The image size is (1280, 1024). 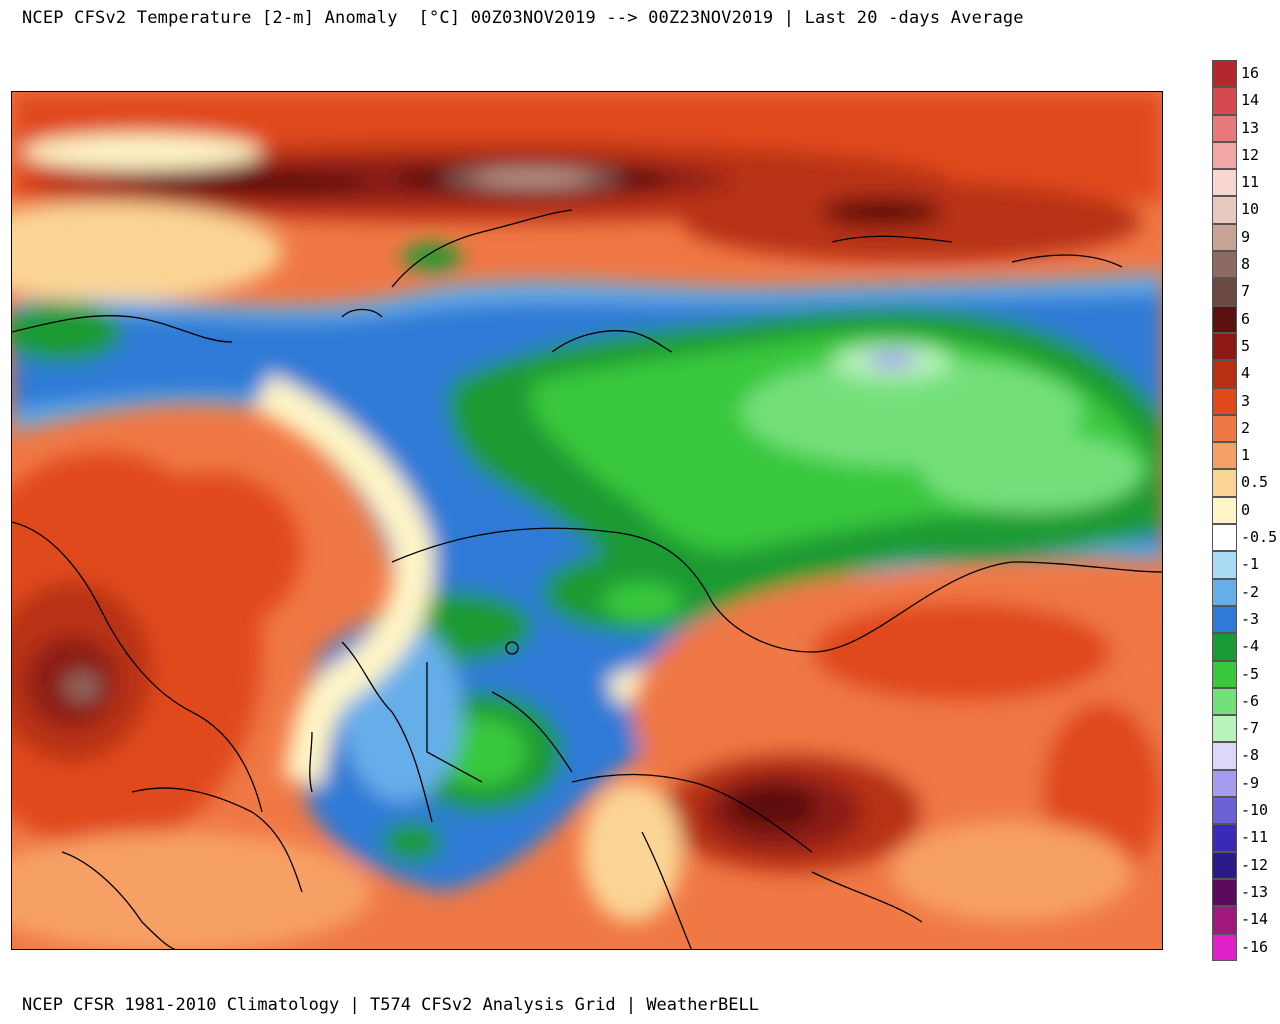 I want to click on legend-label: 9, so click(x=1246, y=236).